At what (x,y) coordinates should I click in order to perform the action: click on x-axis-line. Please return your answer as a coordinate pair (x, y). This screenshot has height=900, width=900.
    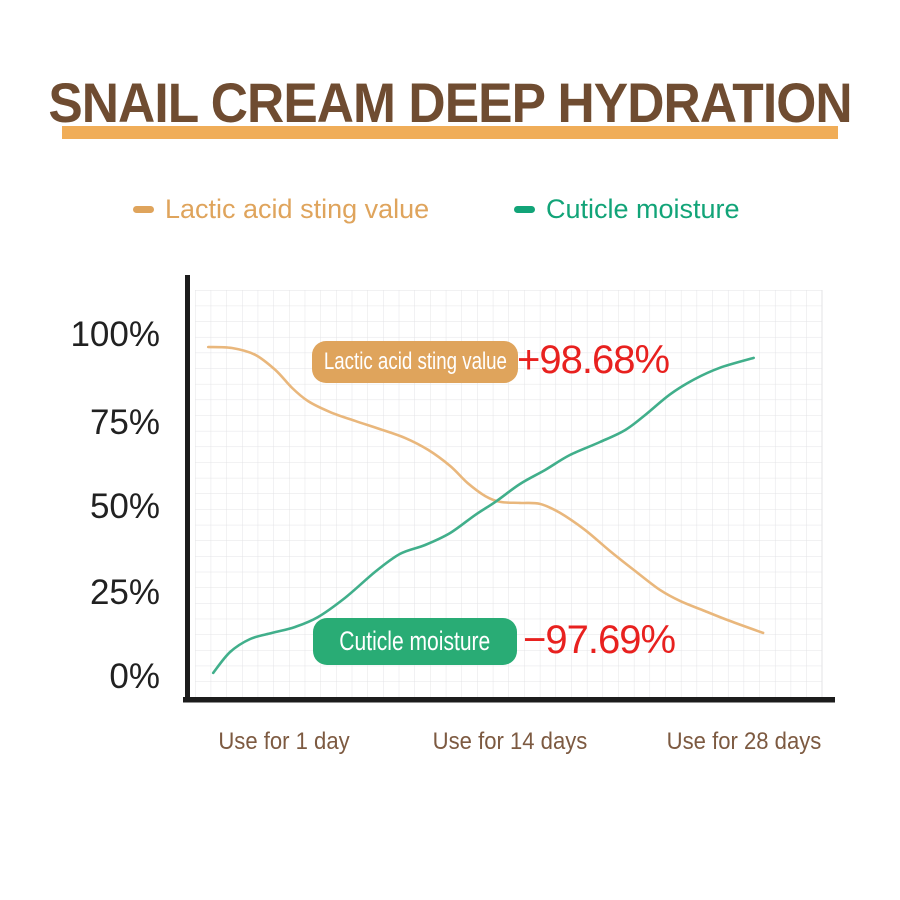
    Looking at the image, I should click on (509, 700).